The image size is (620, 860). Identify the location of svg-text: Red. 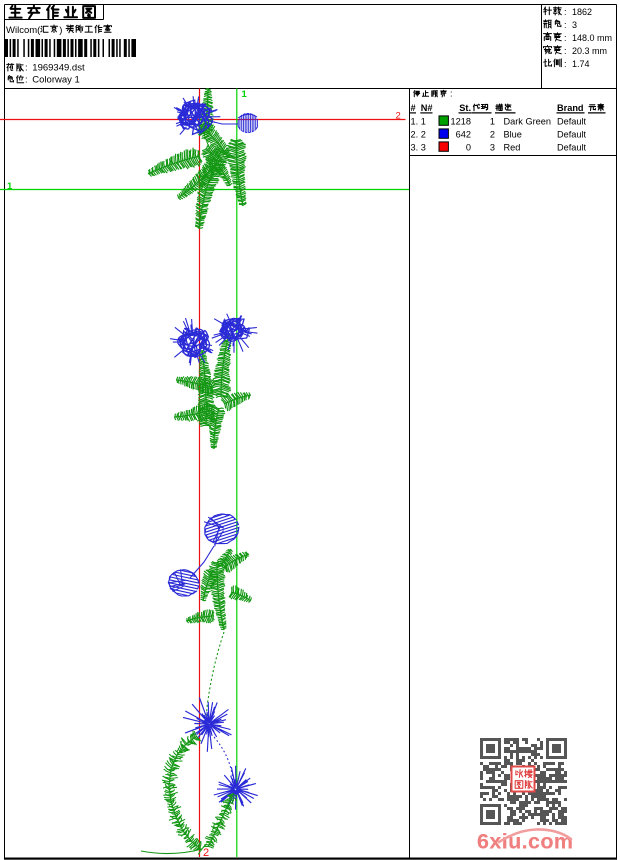
(512, 148).